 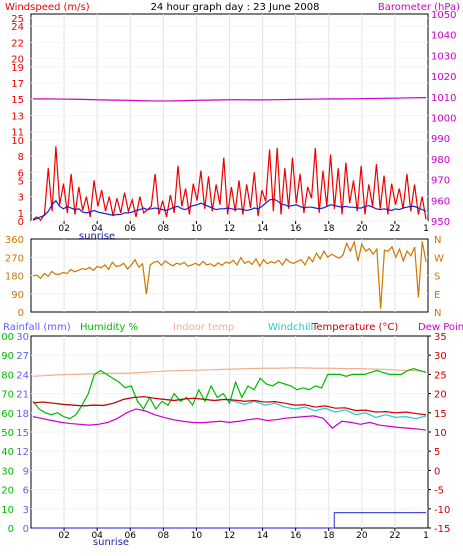 What do you see at coordinates (439, 258) in the screenshot?
I see `compass-tick-label: W` at bounding box center [439, 258].